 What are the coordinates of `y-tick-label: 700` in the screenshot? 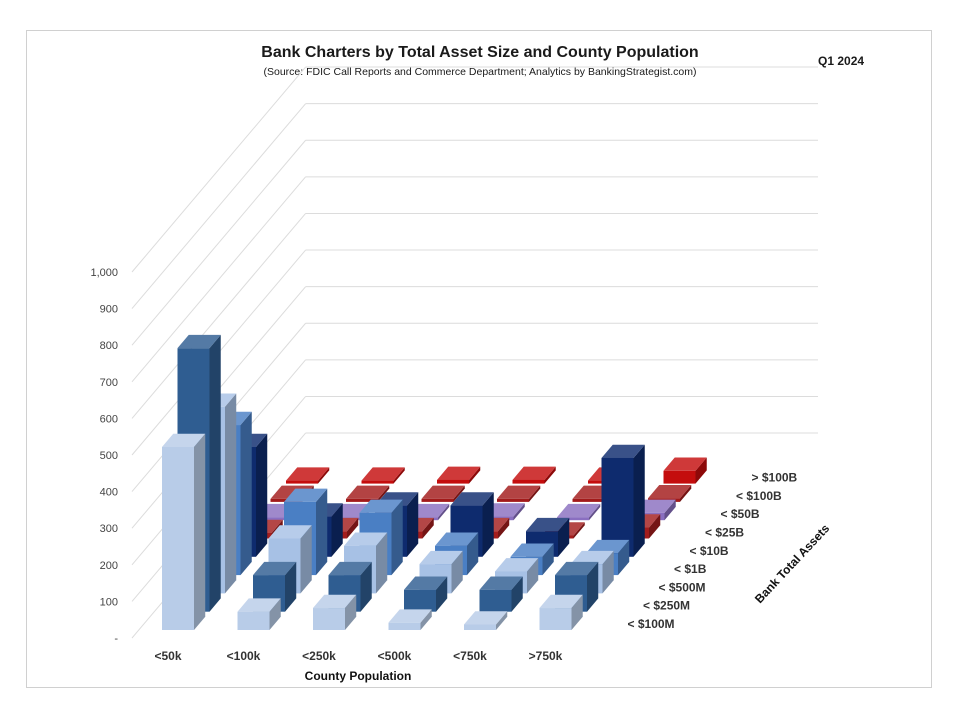 It's located at (109, 383).